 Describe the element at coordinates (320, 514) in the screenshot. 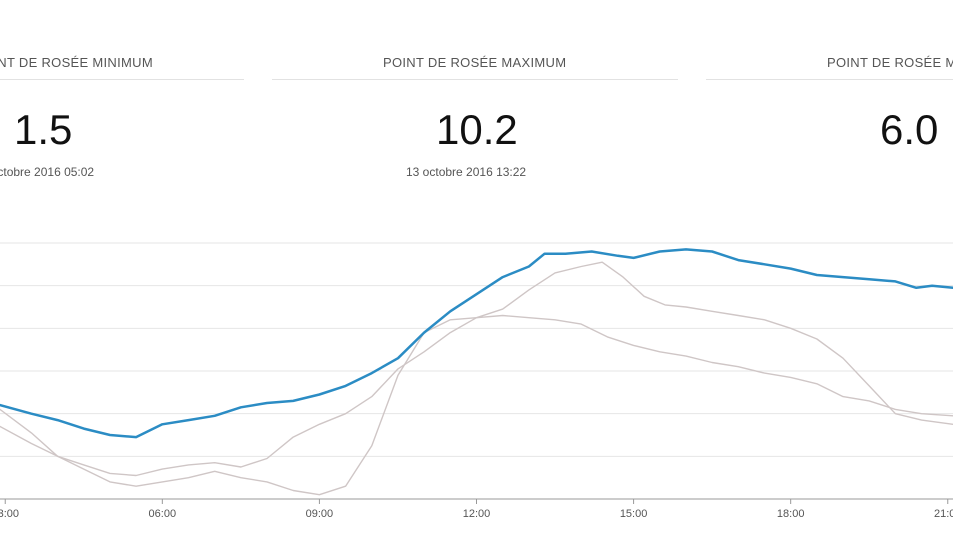

I see `x-tick-label: 09:00` at that location.